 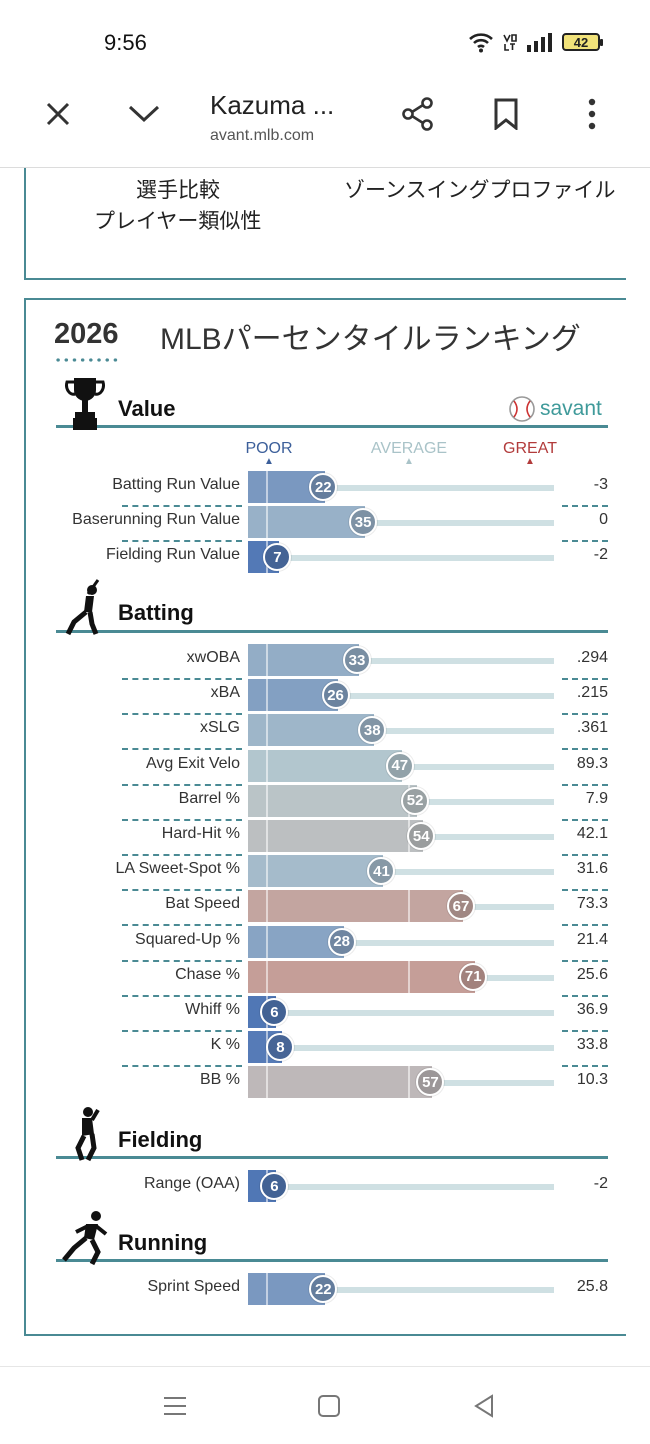 I want to click on metric-label: Batting Run Value, so click(x=176, y=484).